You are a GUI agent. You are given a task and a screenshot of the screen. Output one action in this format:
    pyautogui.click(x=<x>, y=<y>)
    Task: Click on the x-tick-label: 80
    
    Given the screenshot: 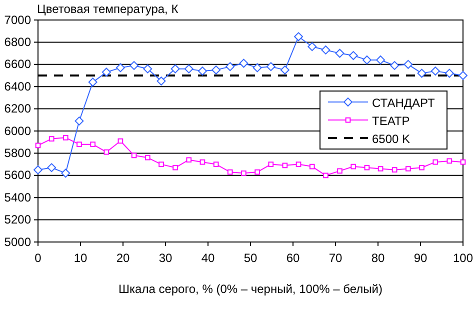 What is the action you would take?
    pyautogui.click(x=378, y=258)
    